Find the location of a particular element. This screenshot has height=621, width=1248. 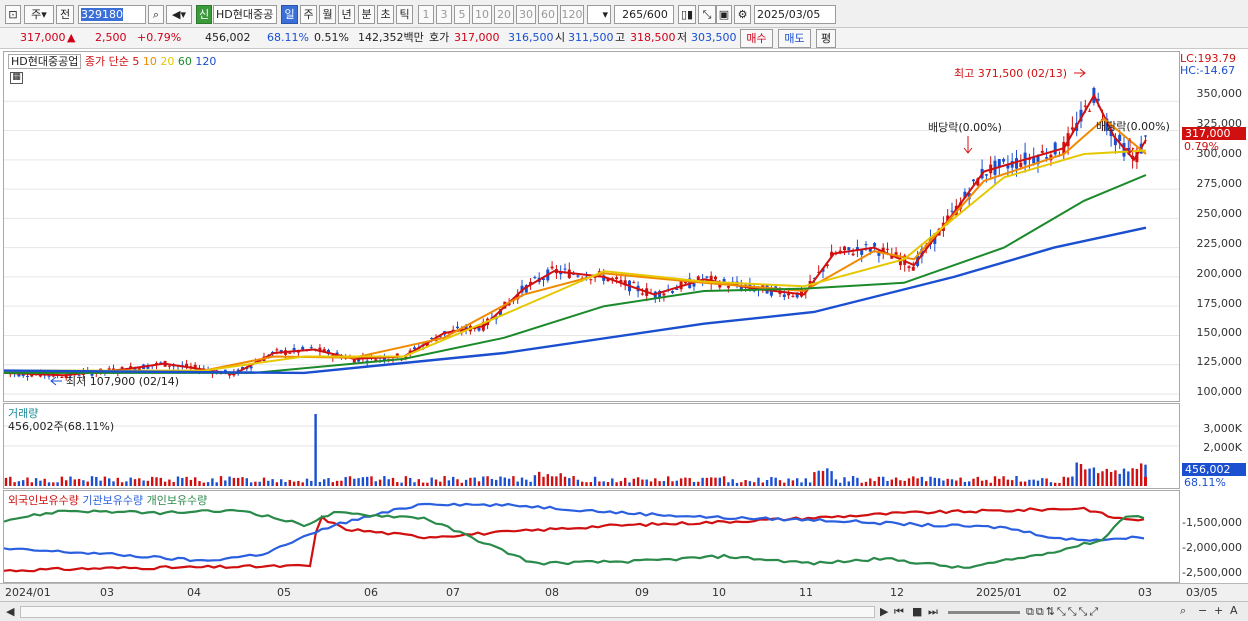

volume-current: 456,002주(68.11%) is located at coordinates (61, 426).